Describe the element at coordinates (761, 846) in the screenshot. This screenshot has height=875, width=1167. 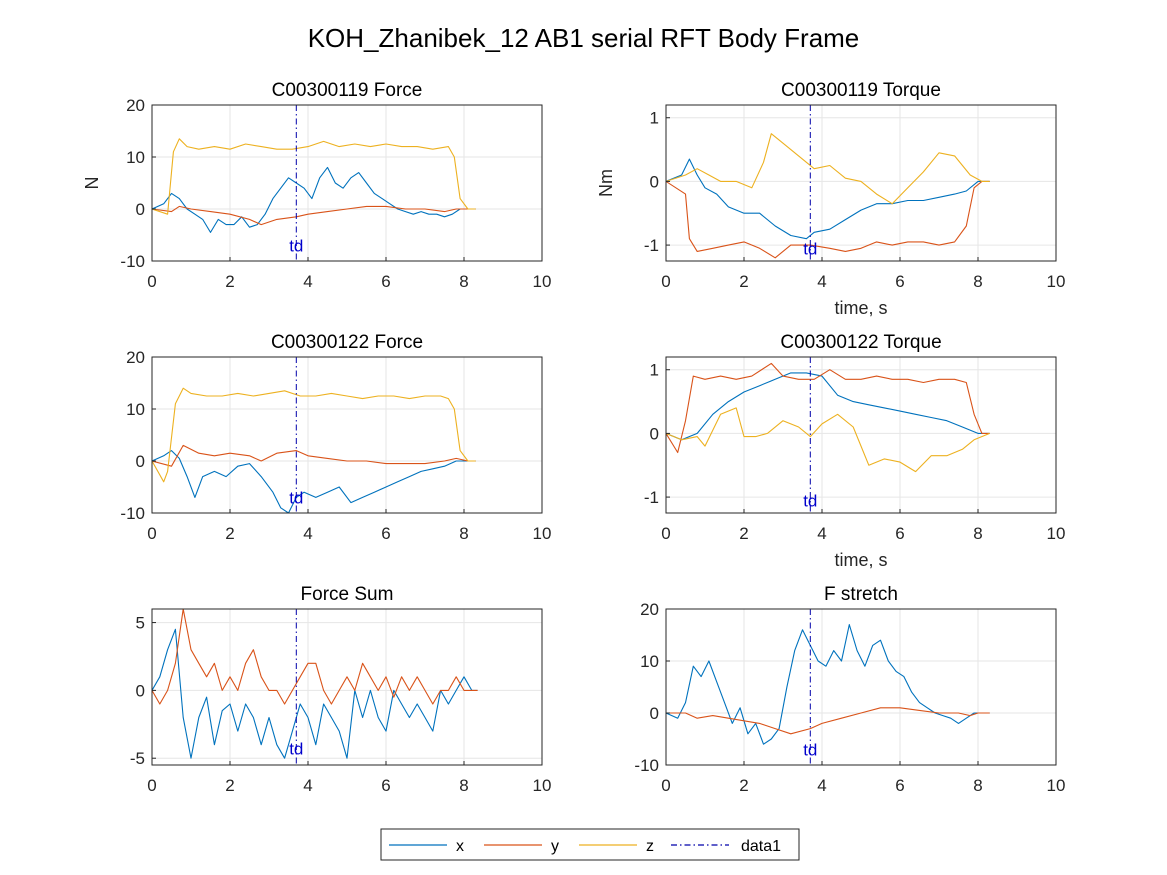
I see `legend-label-data1: data1` at that location.